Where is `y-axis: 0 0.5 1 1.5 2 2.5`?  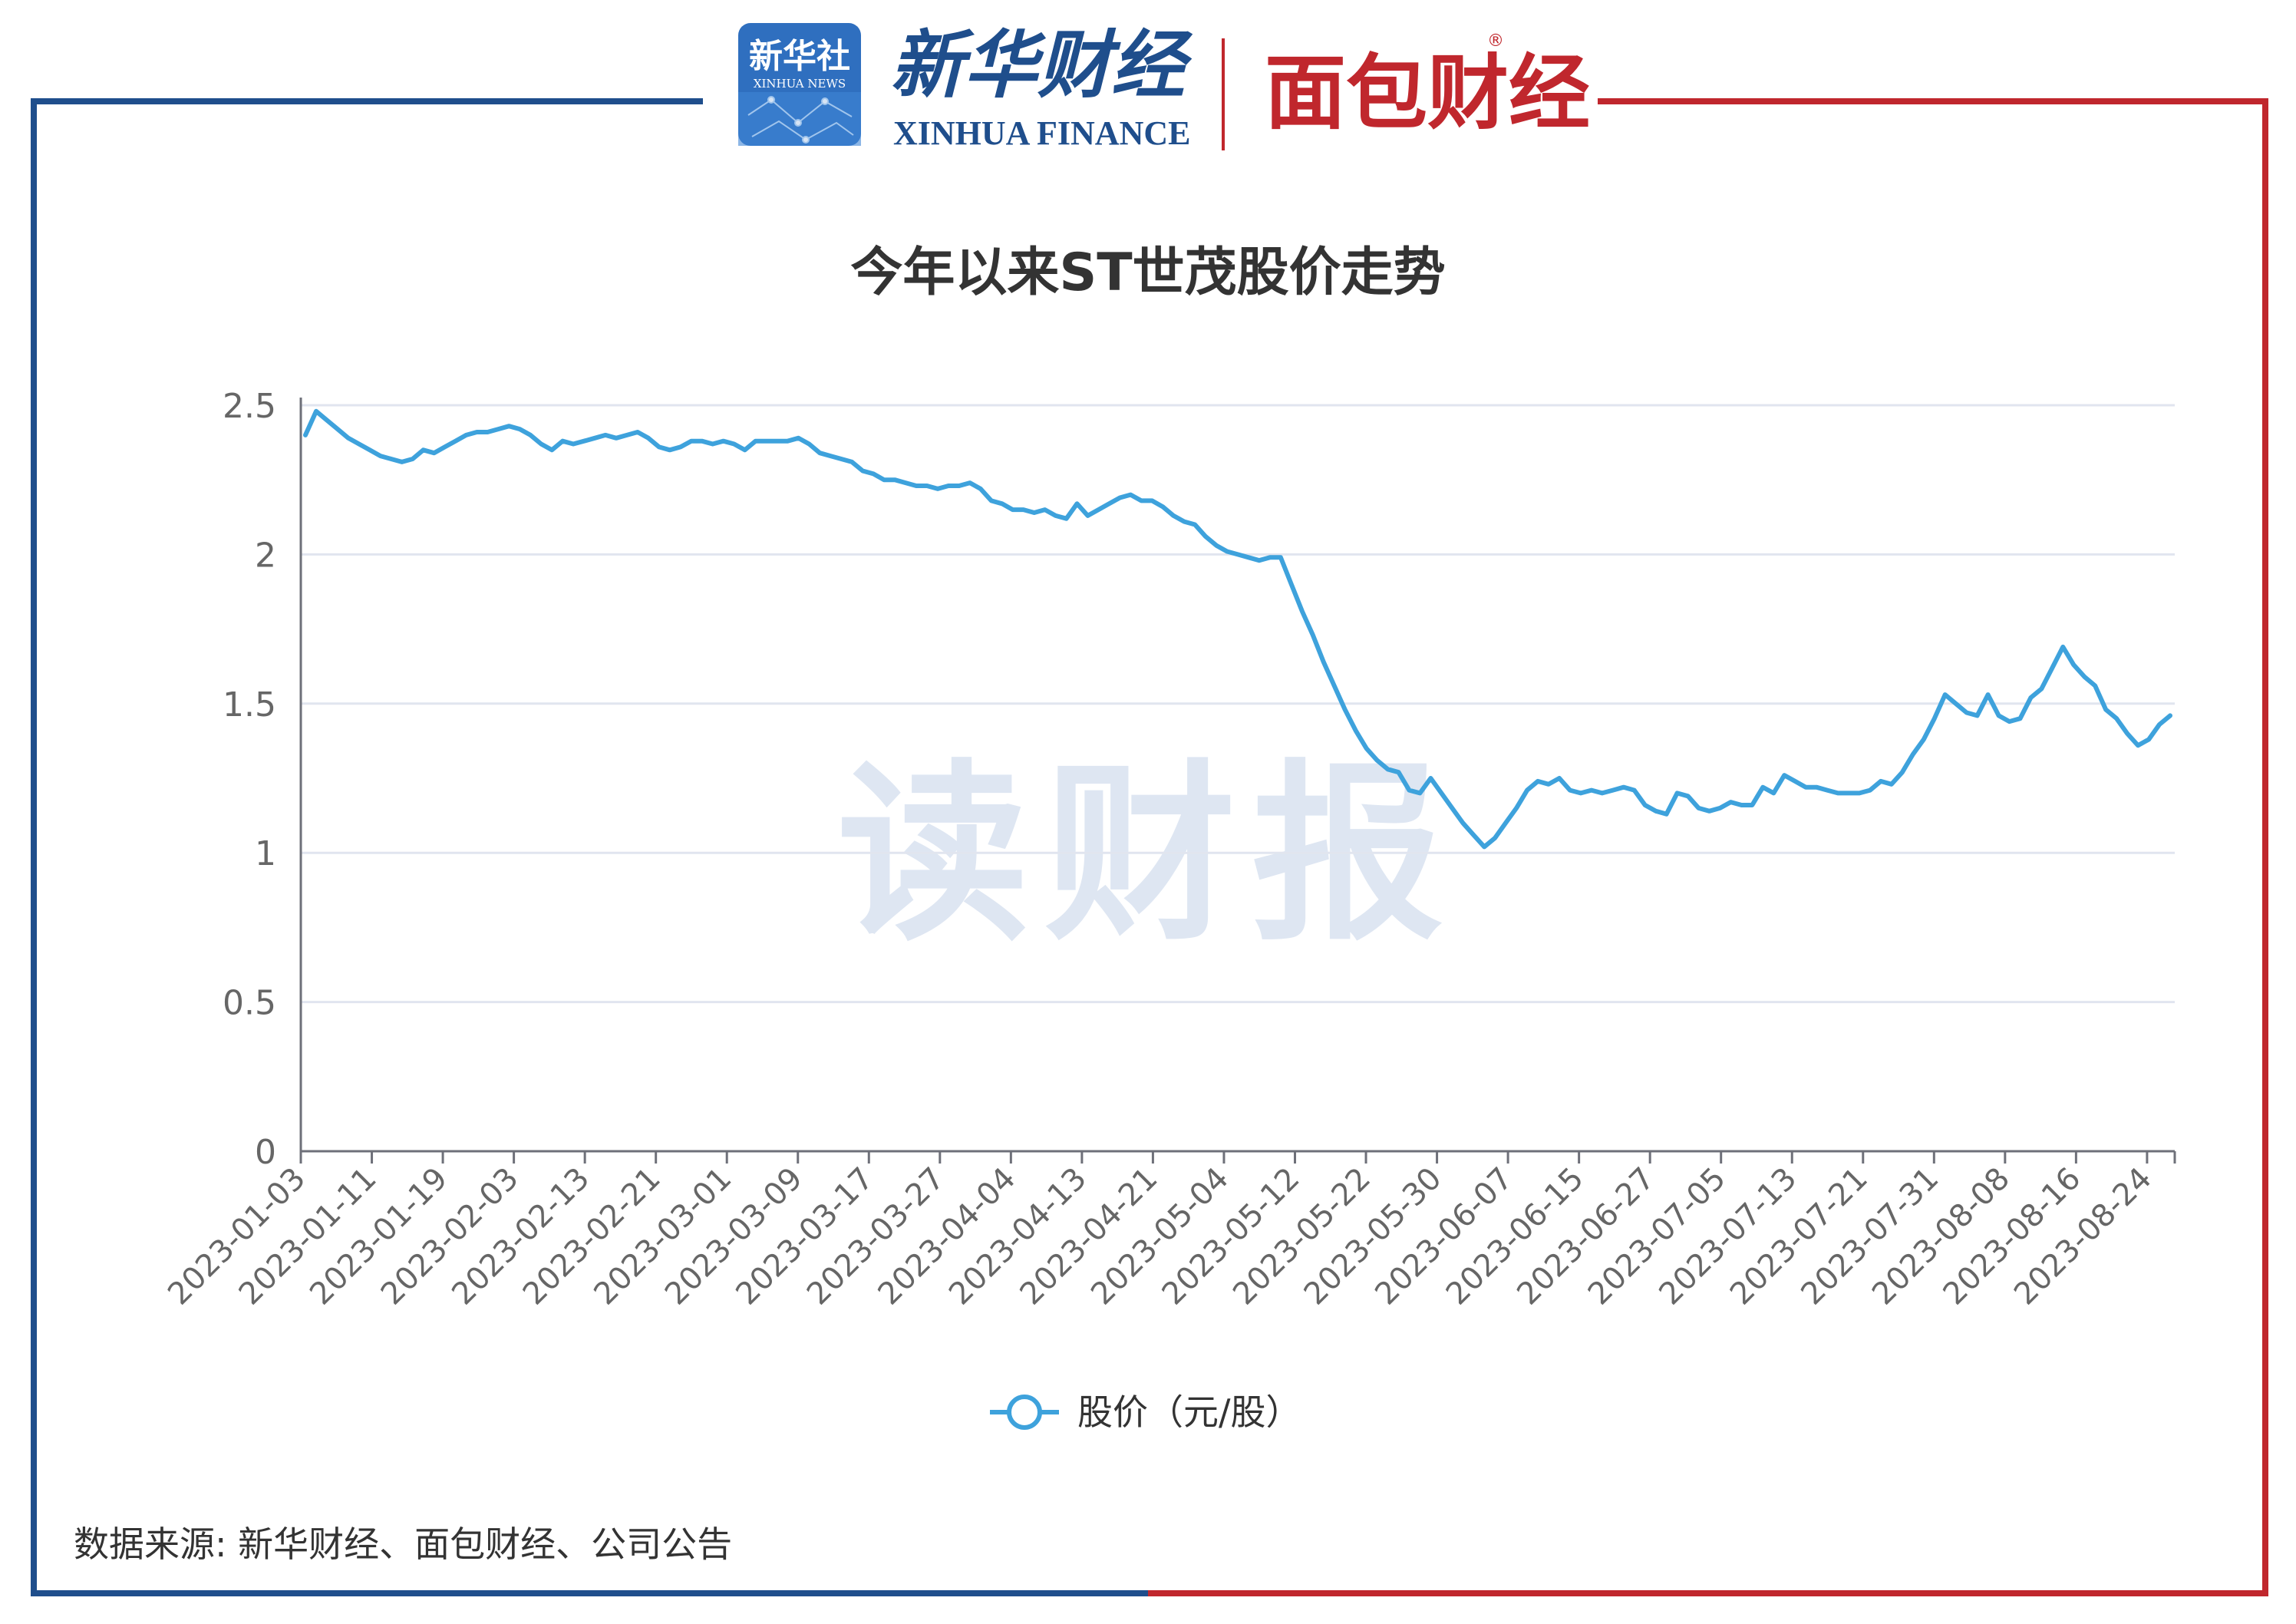
y-axis: 0 0.5 1 1.5 2 2.5 is located at coordinates (262, 779).